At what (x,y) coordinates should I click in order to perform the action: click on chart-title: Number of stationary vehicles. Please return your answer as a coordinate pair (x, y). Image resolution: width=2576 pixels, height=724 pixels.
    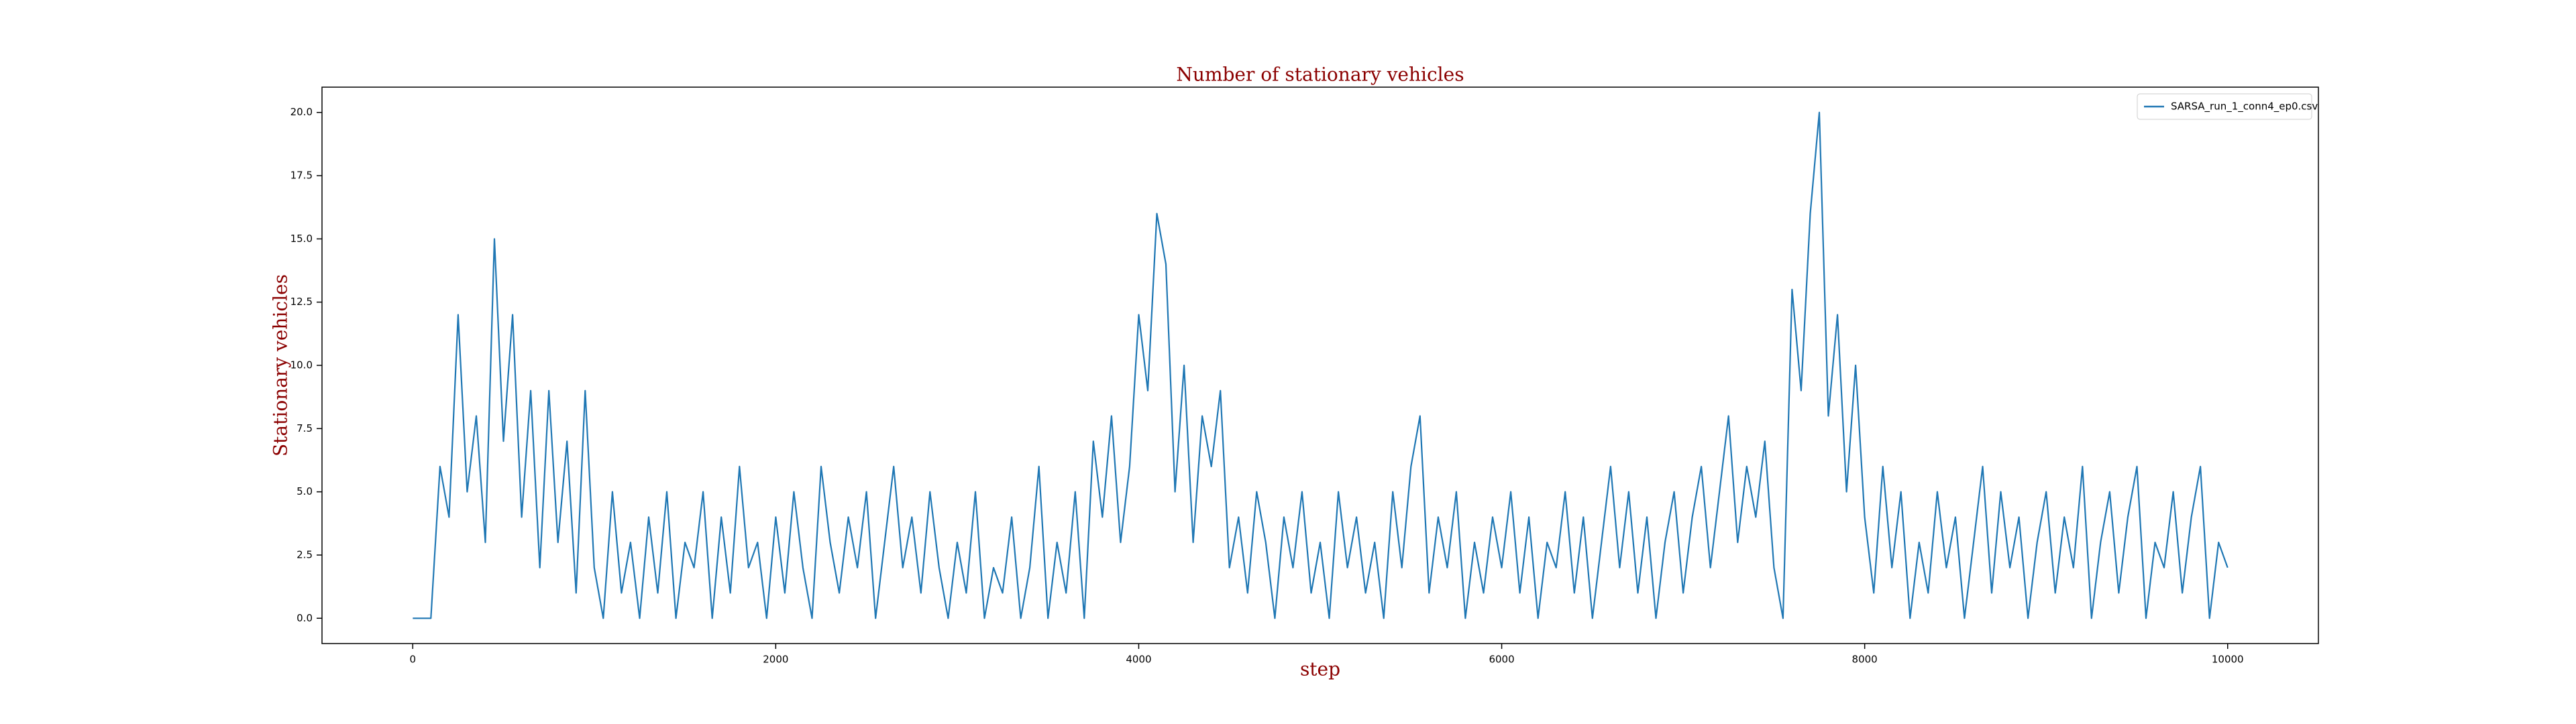
    Looking at the image, I should click on (1320, 75).